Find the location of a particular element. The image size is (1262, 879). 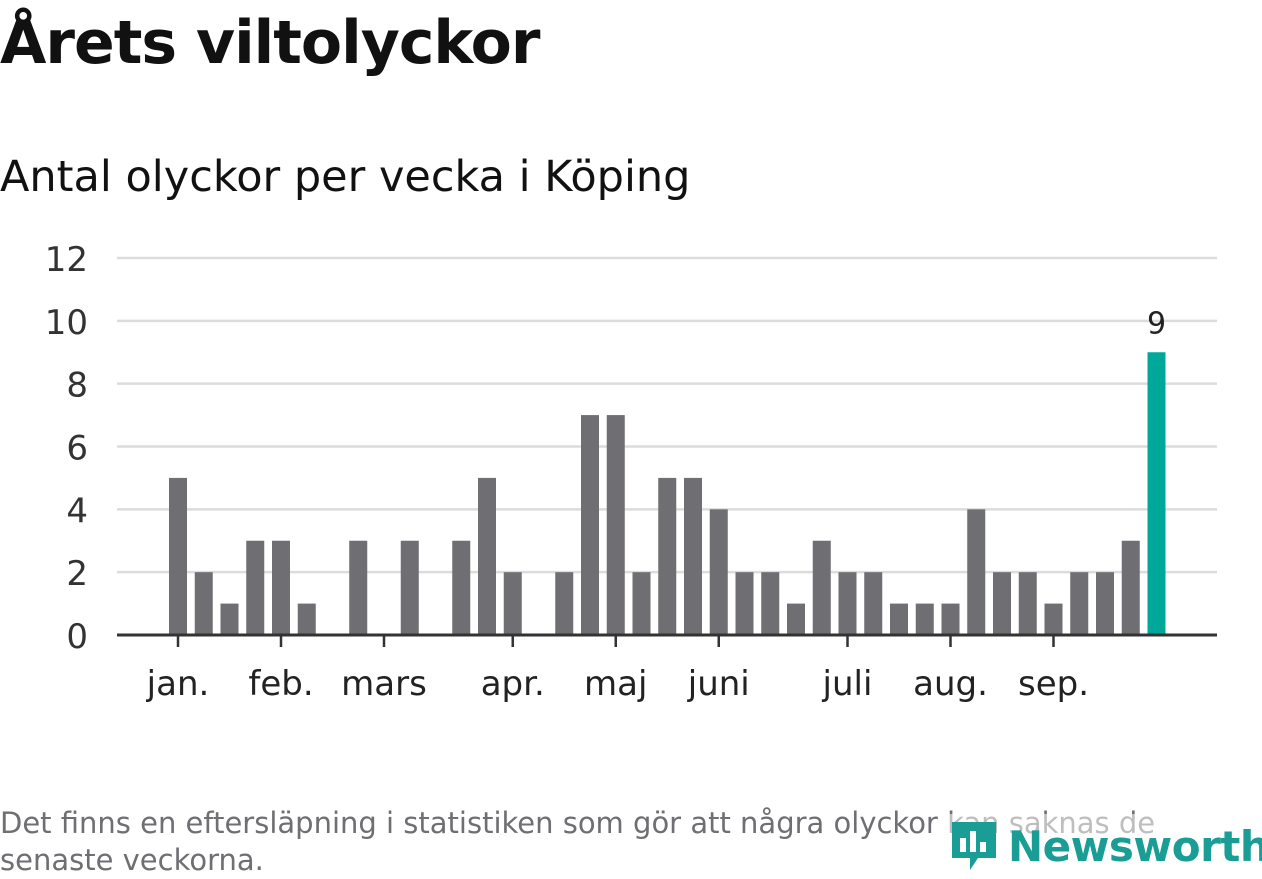

data-labels: 9 is located at coordinates (1156, 323).